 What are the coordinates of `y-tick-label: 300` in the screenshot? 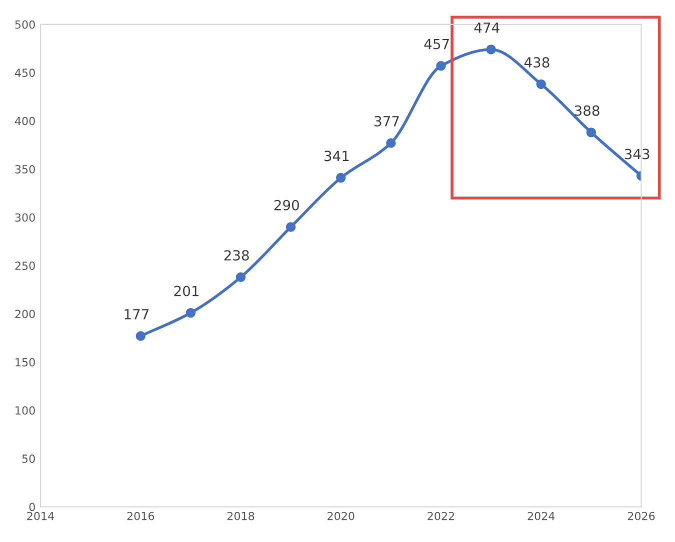 It's located at (25, 217).